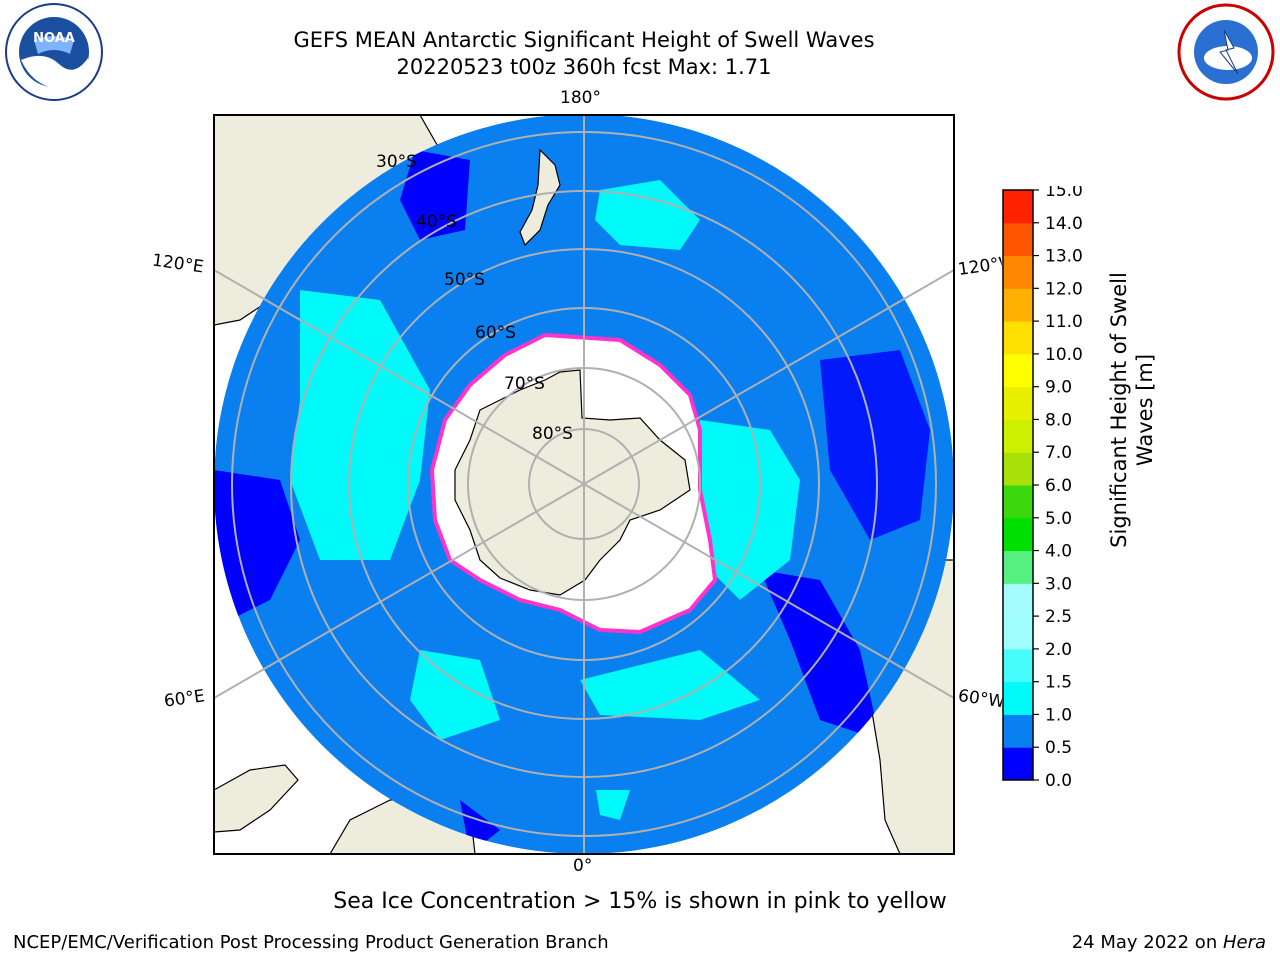 Image resolution: width=1280 pixels, height=960 pixels. What do you see at coordinates (54, 38) in the screenshot?
I see `noaa-logo-text: NOAA` at bounding box center [54, 38].